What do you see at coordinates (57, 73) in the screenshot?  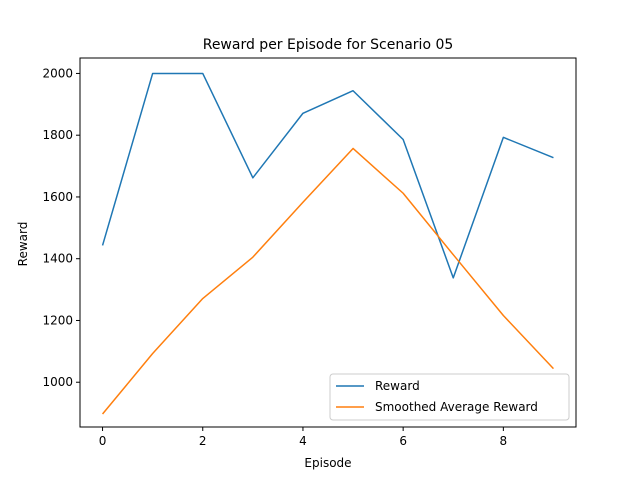 I see `y-tick-label: 2000` at bounding box center [57, 73].